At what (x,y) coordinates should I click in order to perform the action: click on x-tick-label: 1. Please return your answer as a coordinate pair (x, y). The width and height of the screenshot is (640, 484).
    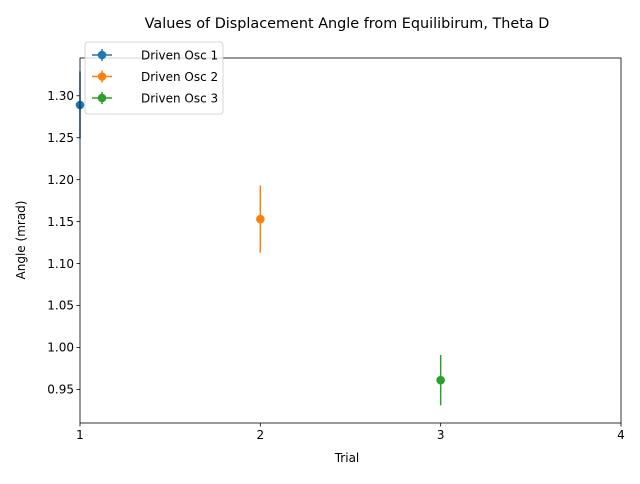
    Looking at the image, I should click on (80, 435).